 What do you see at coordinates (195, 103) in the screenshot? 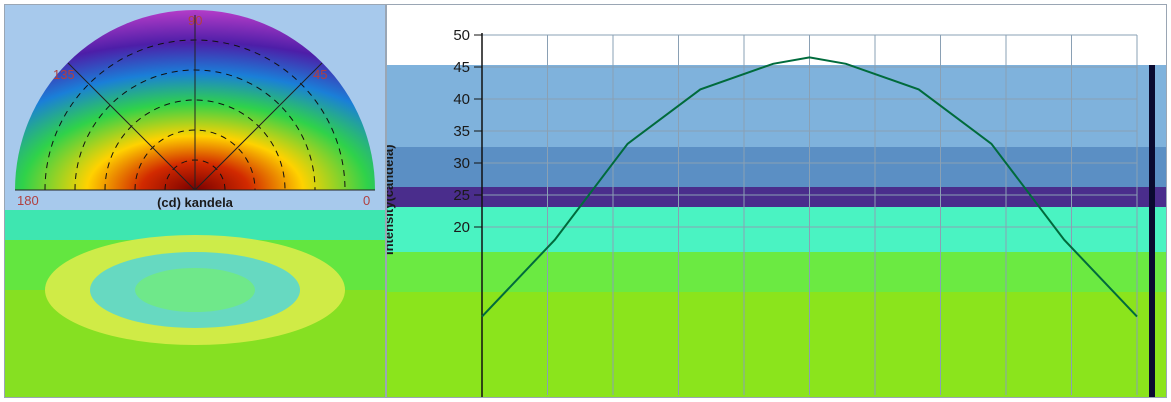
I see `polar-spokes` at bounding box center [195, 103].